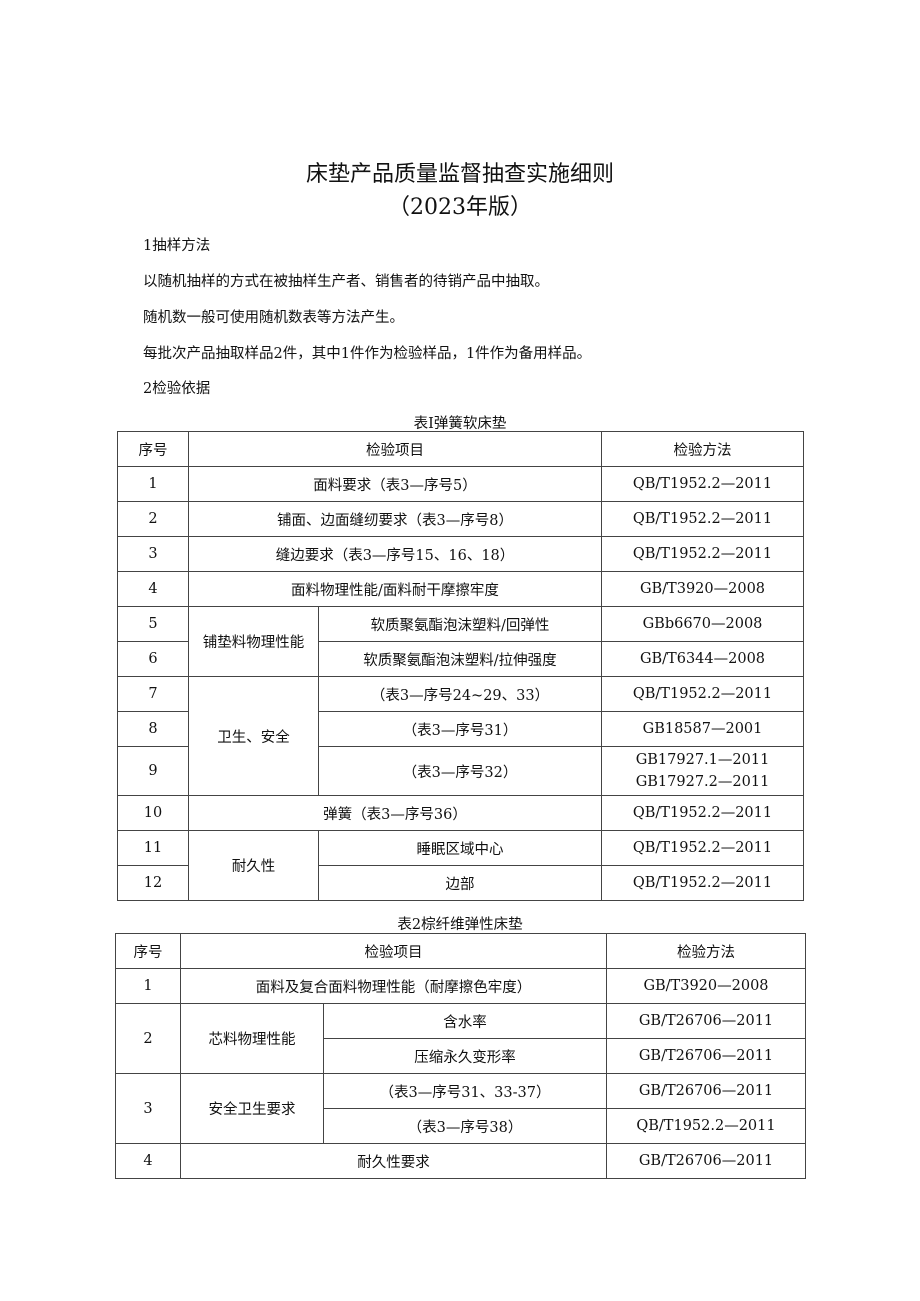 Image resolution: width=920 pixels, height=1301 pixels. I want to click on row-no: 6, so click(153, 659).